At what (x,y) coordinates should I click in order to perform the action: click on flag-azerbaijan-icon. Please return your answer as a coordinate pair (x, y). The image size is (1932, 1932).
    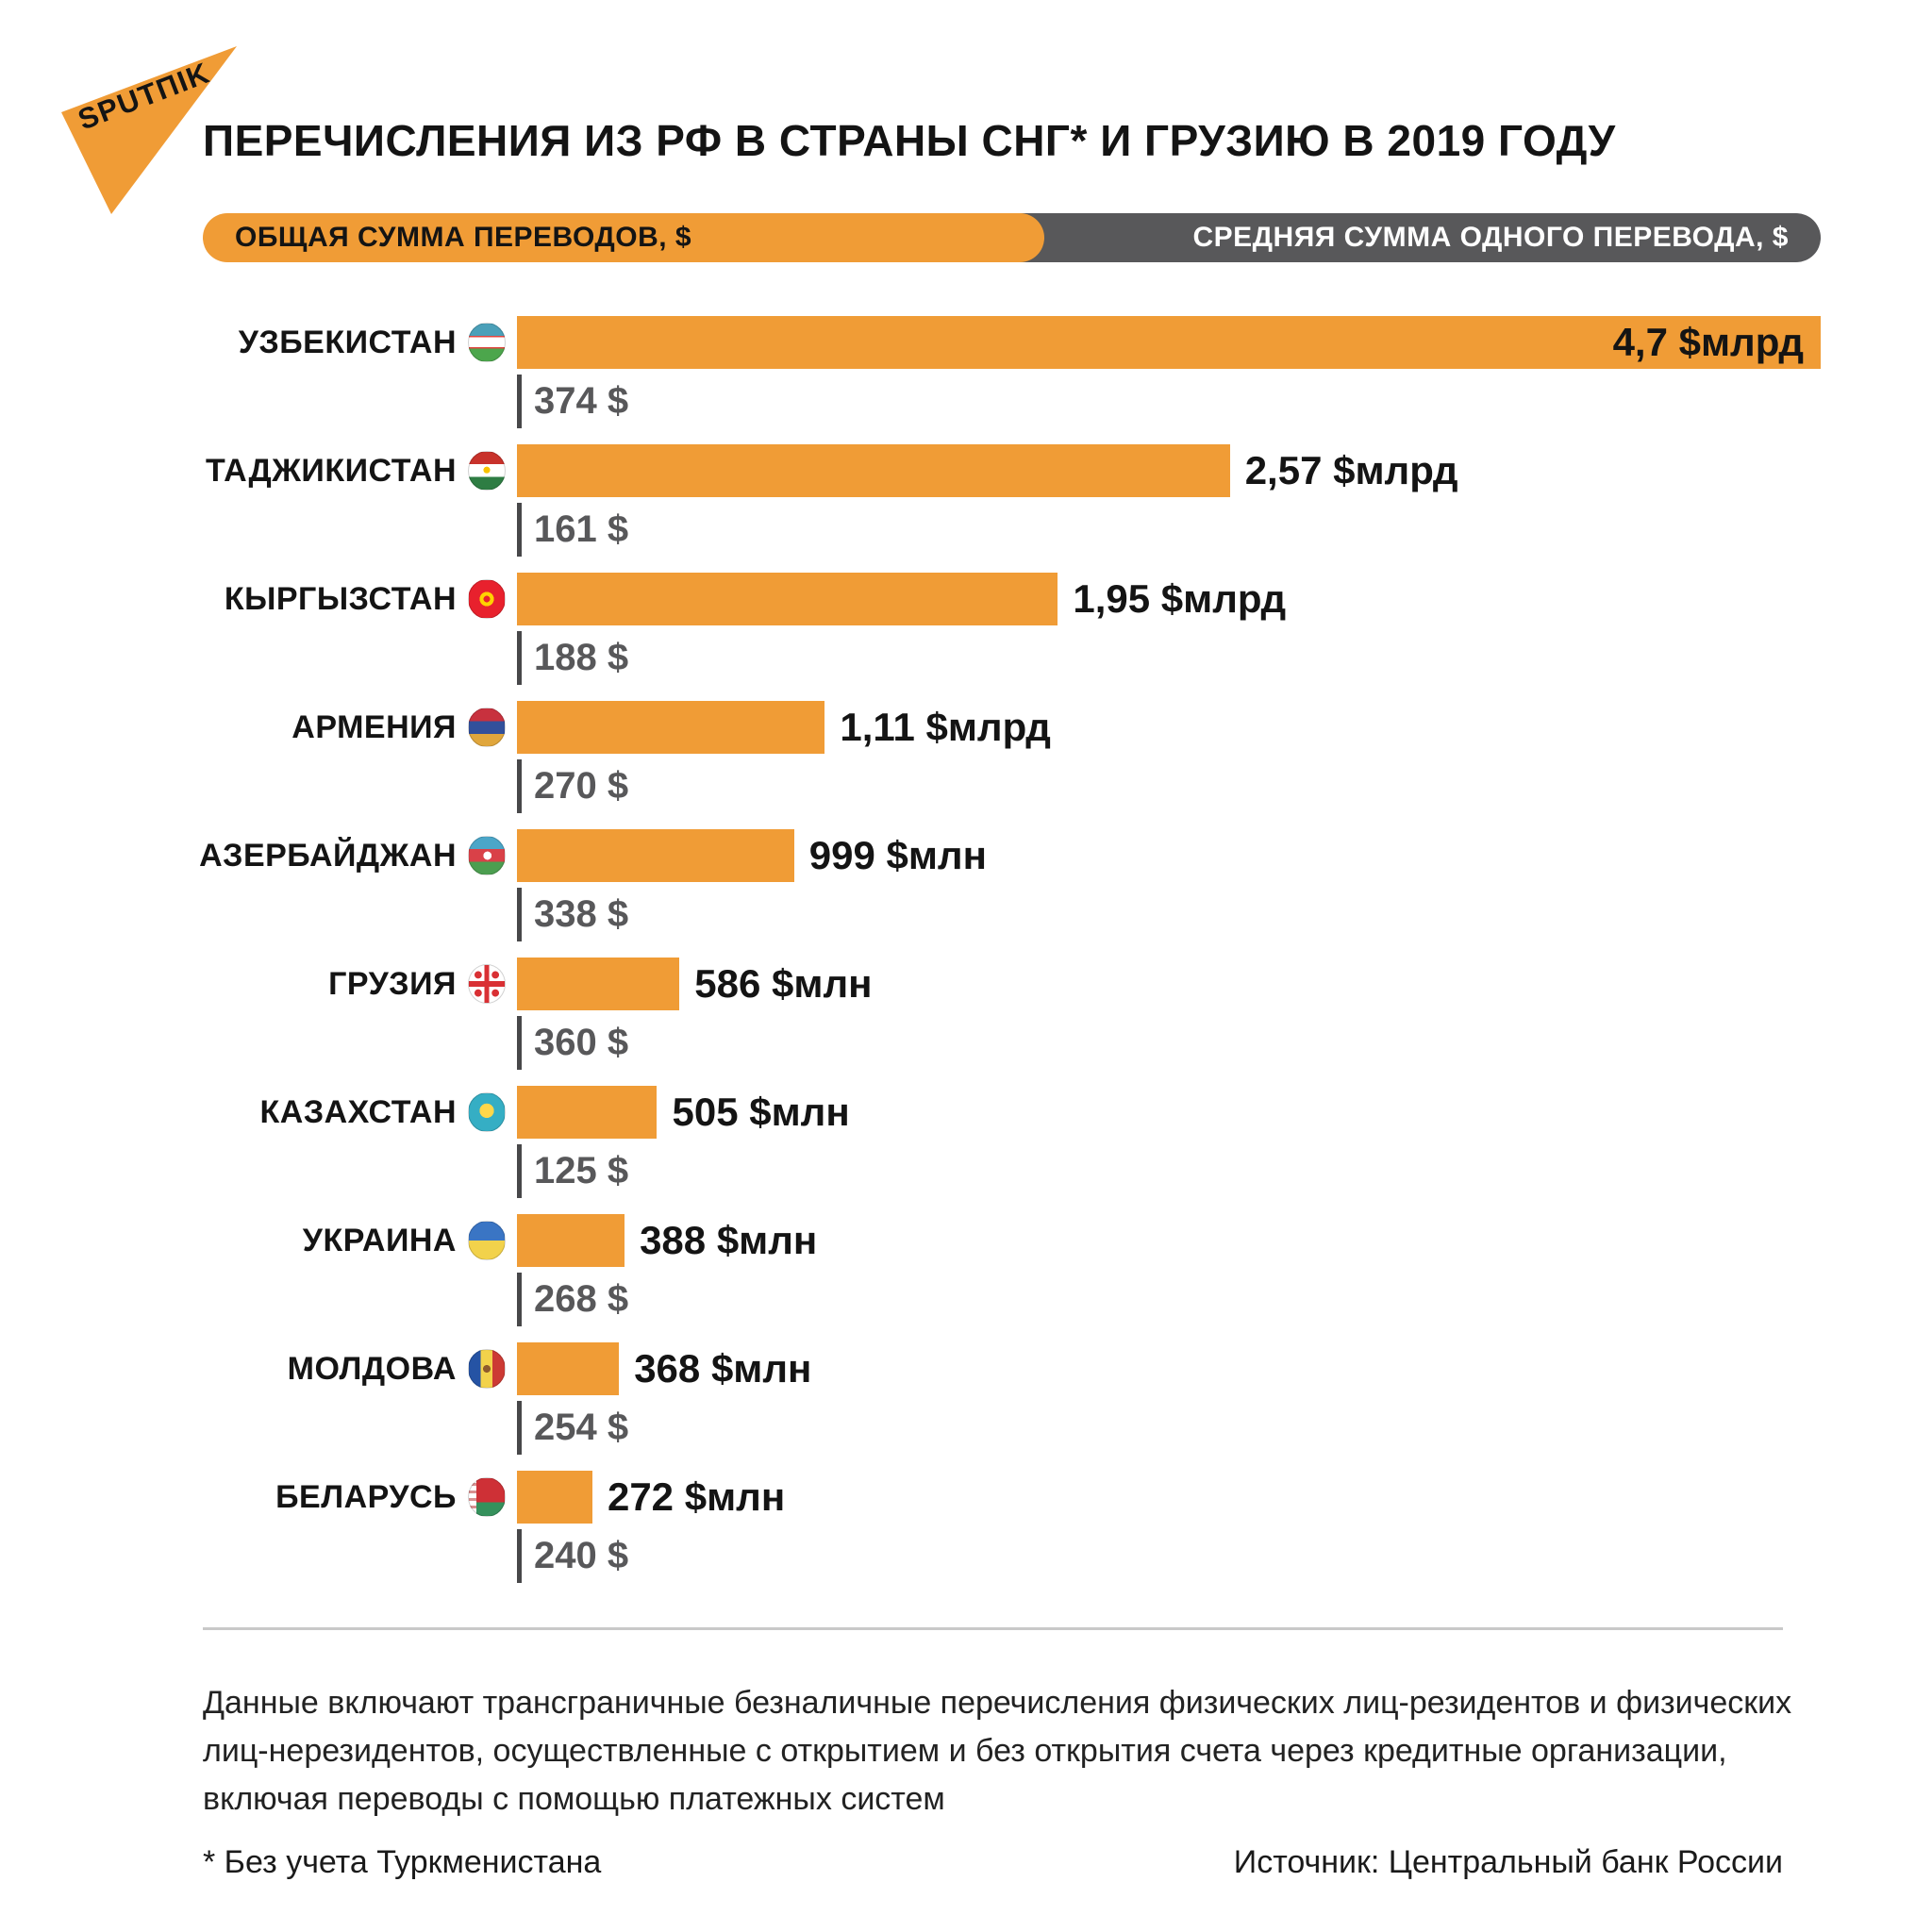
    Looking at the image, I should click on (487, 855).